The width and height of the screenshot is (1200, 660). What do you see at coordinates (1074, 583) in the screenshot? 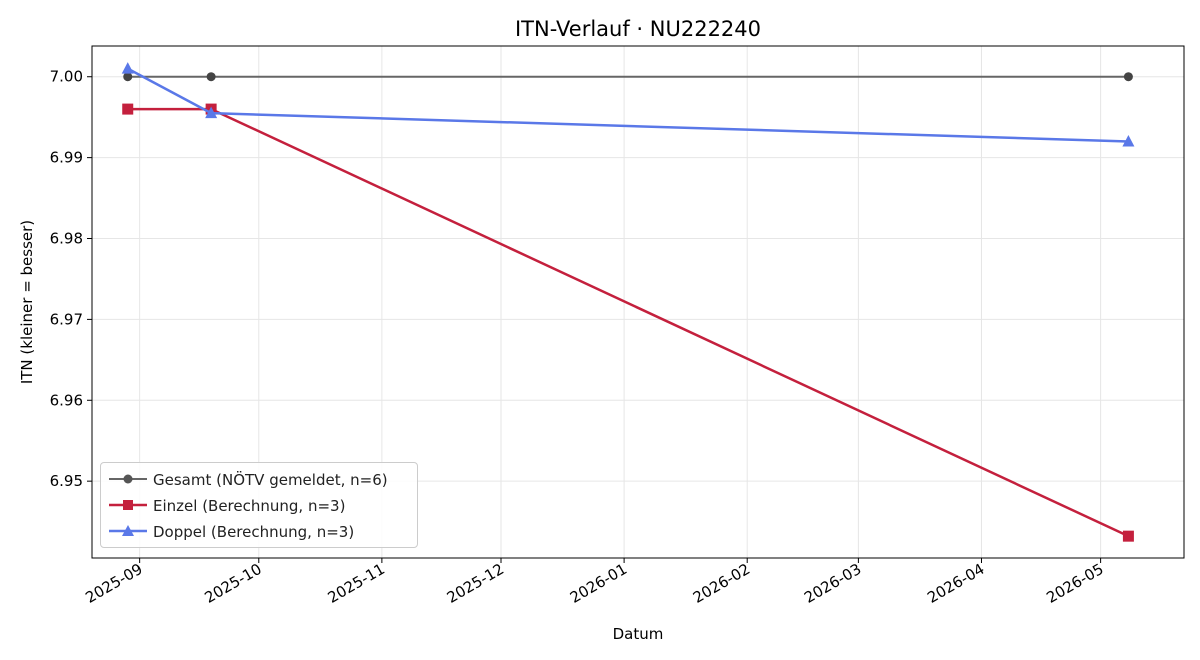
I see `x-tick-label: 2026-05` at bounding box center [1074, 583].